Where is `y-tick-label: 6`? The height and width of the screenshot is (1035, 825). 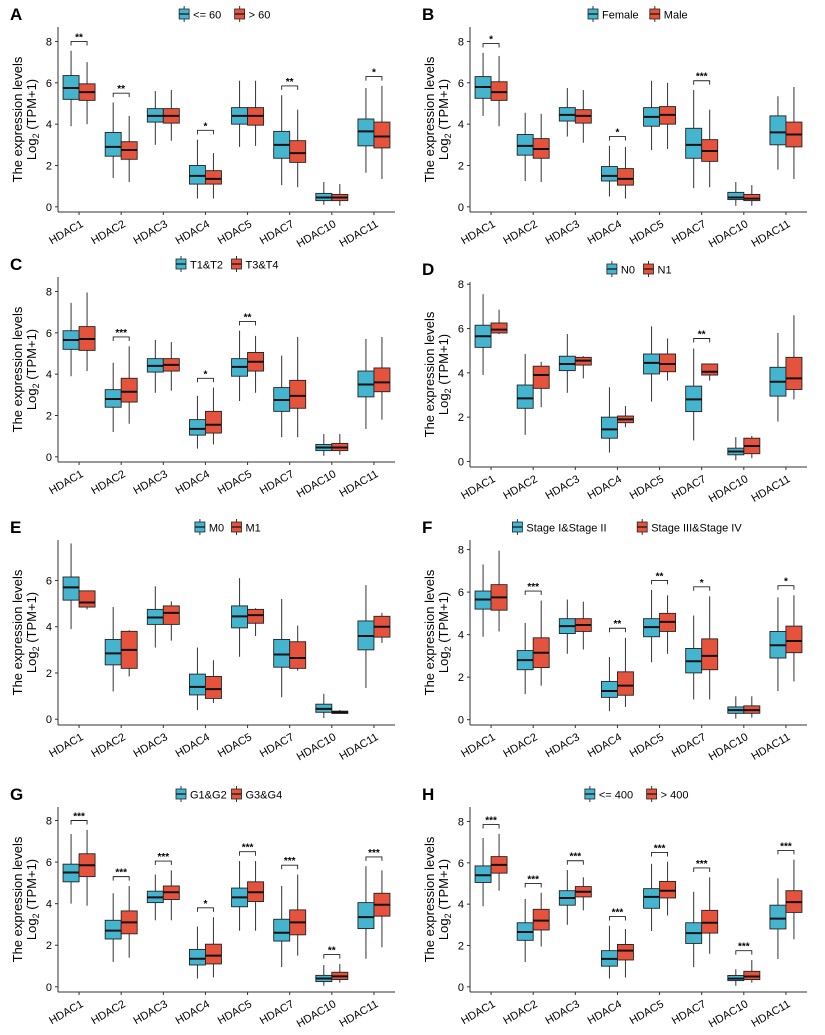 y-tick-label: 6 is located at coordinates (461, 864).